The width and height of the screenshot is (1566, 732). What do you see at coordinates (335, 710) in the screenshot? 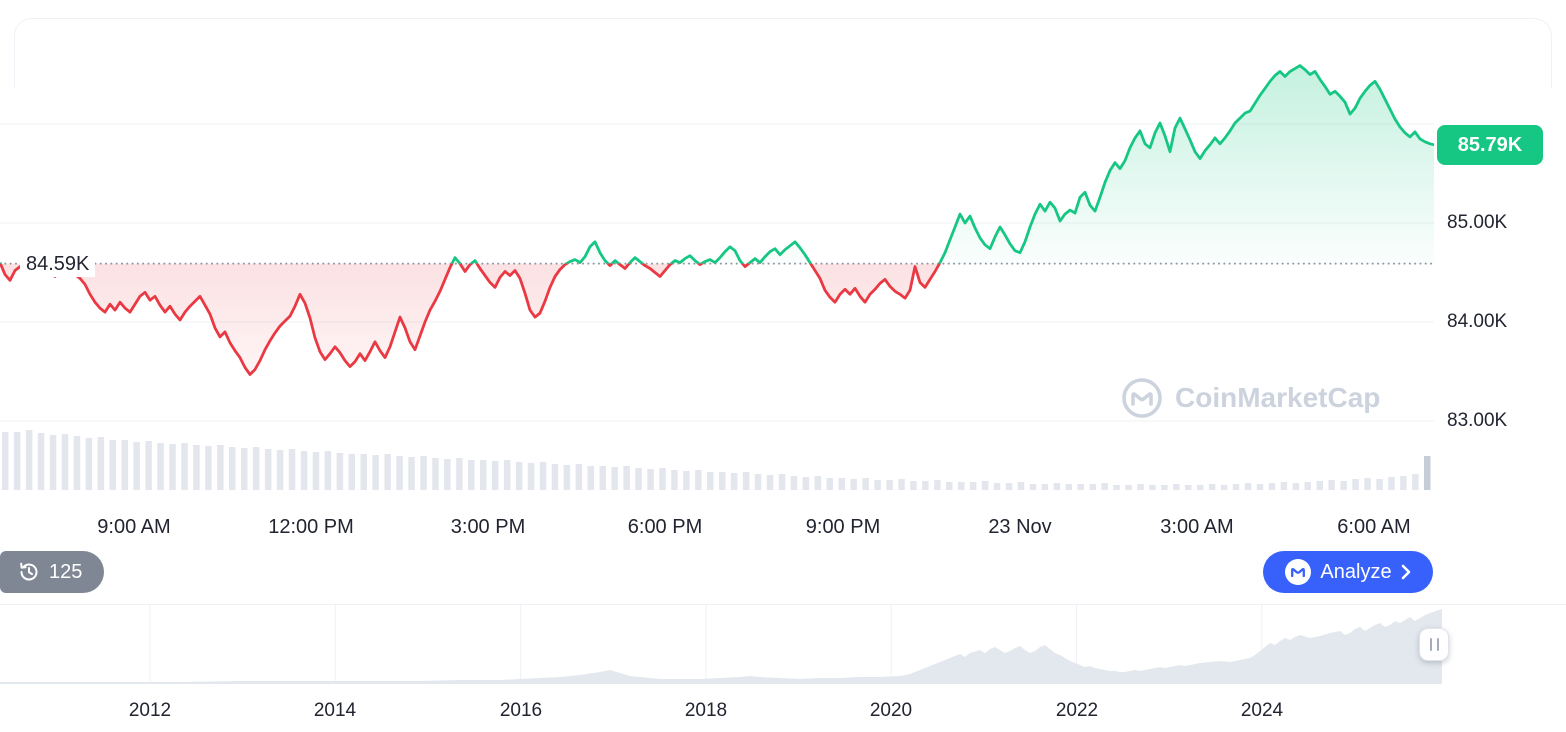
I see `year-tick-label: 2014` at bounding box center [335, 710].